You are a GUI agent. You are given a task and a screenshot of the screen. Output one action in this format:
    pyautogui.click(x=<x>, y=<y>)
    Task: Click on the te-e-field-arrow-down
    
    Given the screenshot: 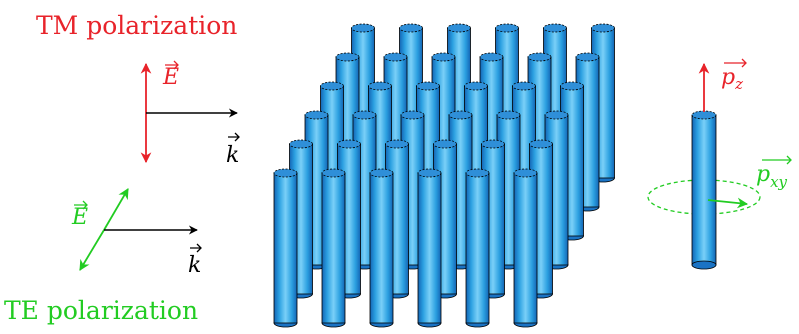 What is the action you would take?
    pyautogui.click(x=92, y=250)
    